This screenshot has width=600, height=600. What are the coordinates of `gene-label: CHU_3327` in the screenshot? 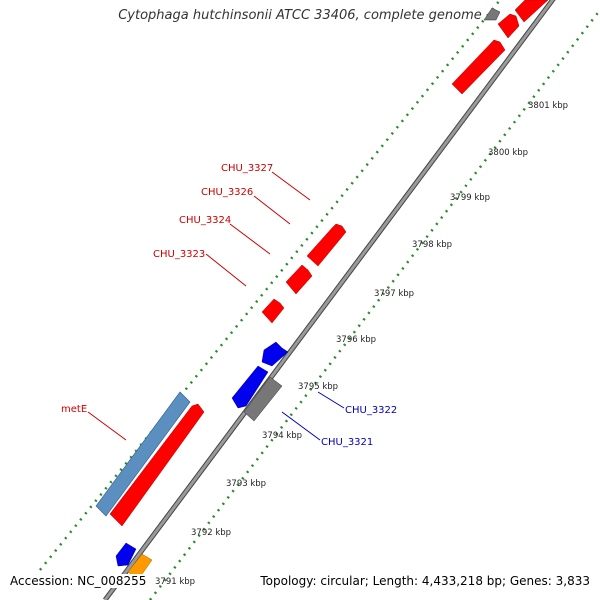 It's located at (247, 168).